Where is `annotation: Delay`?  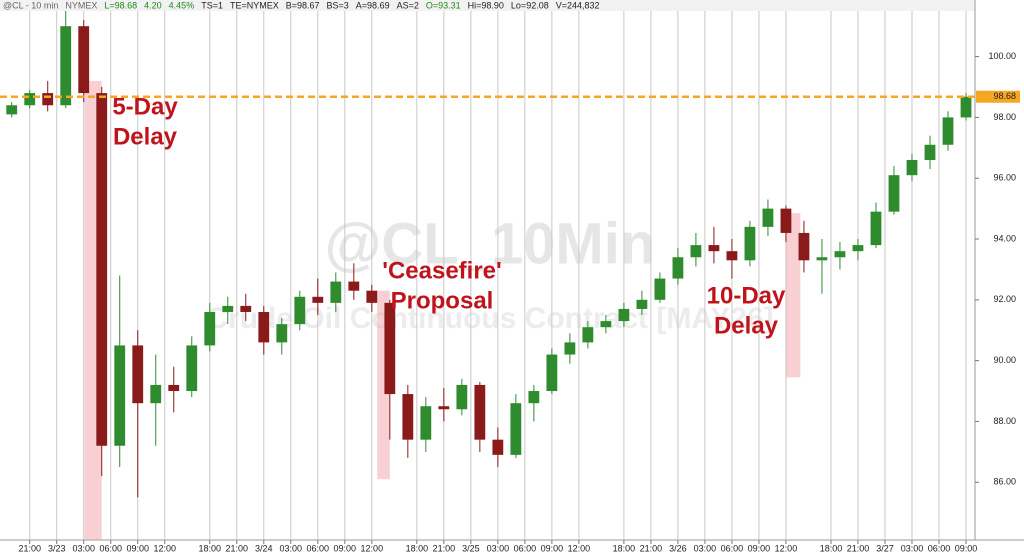
annotation: Delay is located at coordinates (145, 136).